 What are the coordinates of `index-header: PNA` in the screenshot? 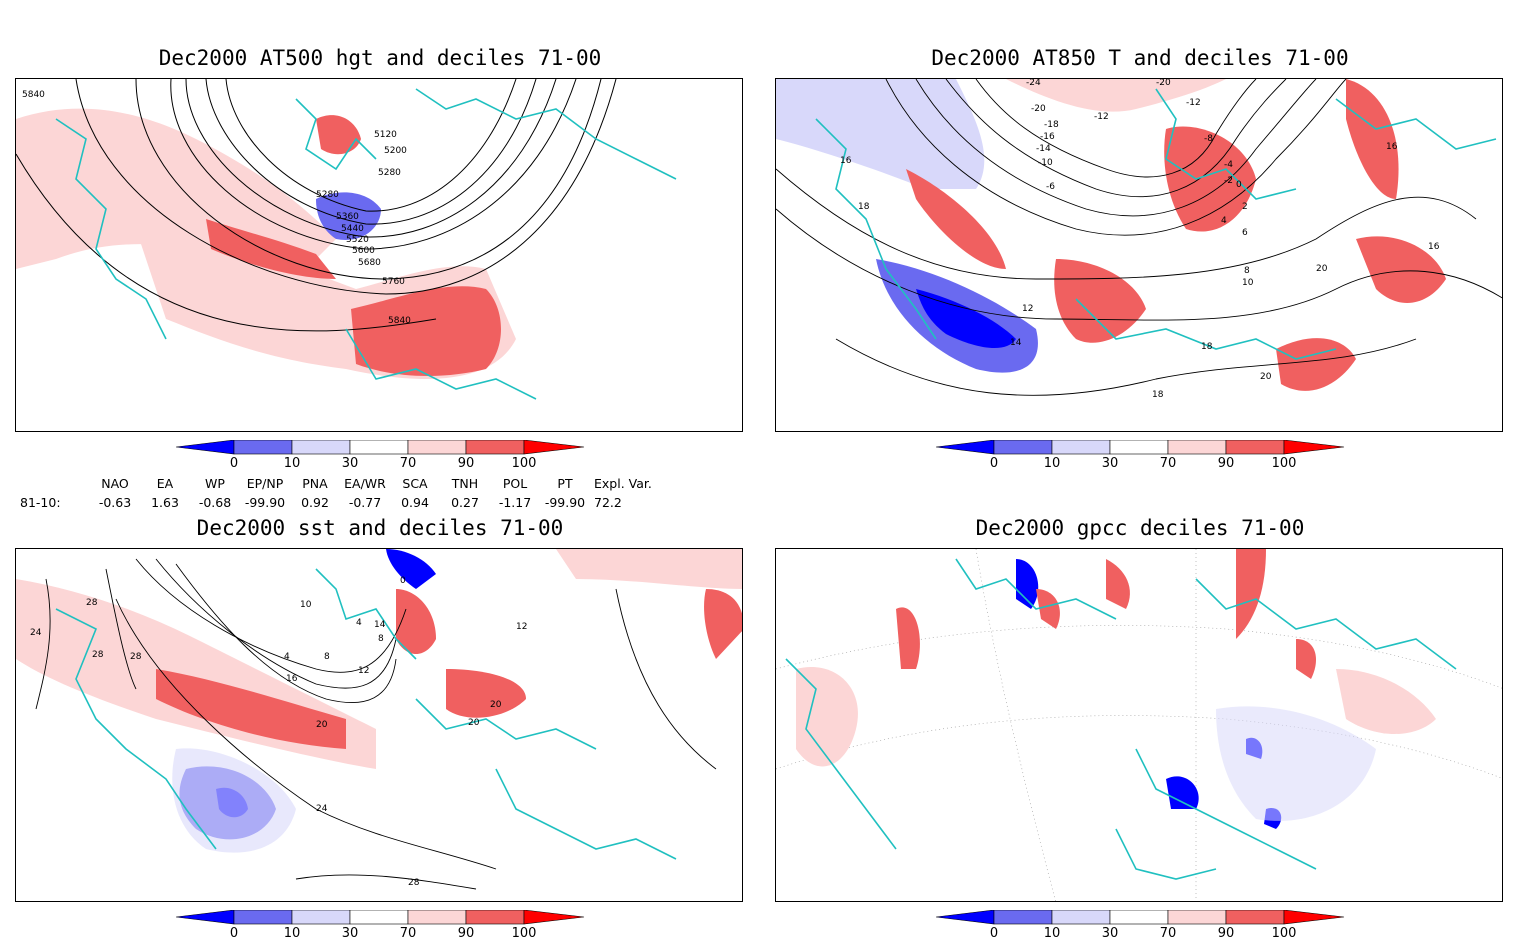 It's located at (315, 483).